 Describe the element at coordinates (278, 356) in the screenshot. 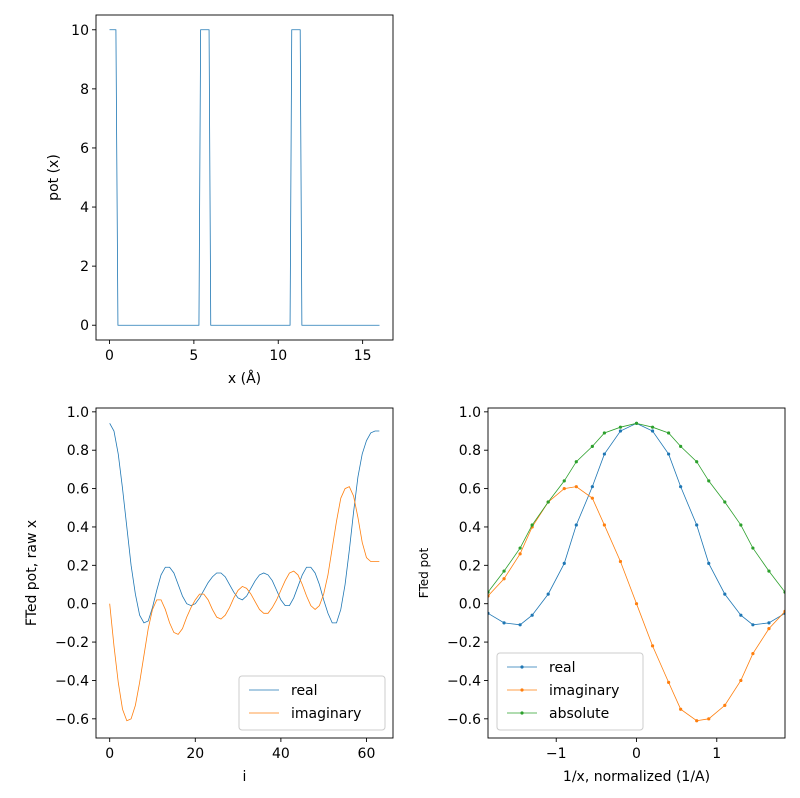

I see `x-tick-label: 10` at that location.